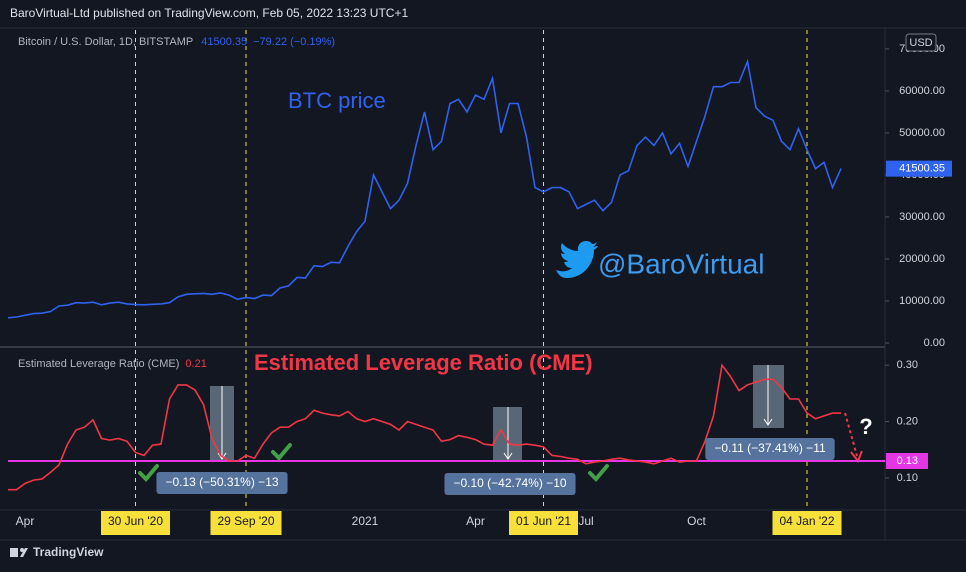 The height and width of the screenshot is (572, 966). I want to click on check-marks, so click(373, 462).